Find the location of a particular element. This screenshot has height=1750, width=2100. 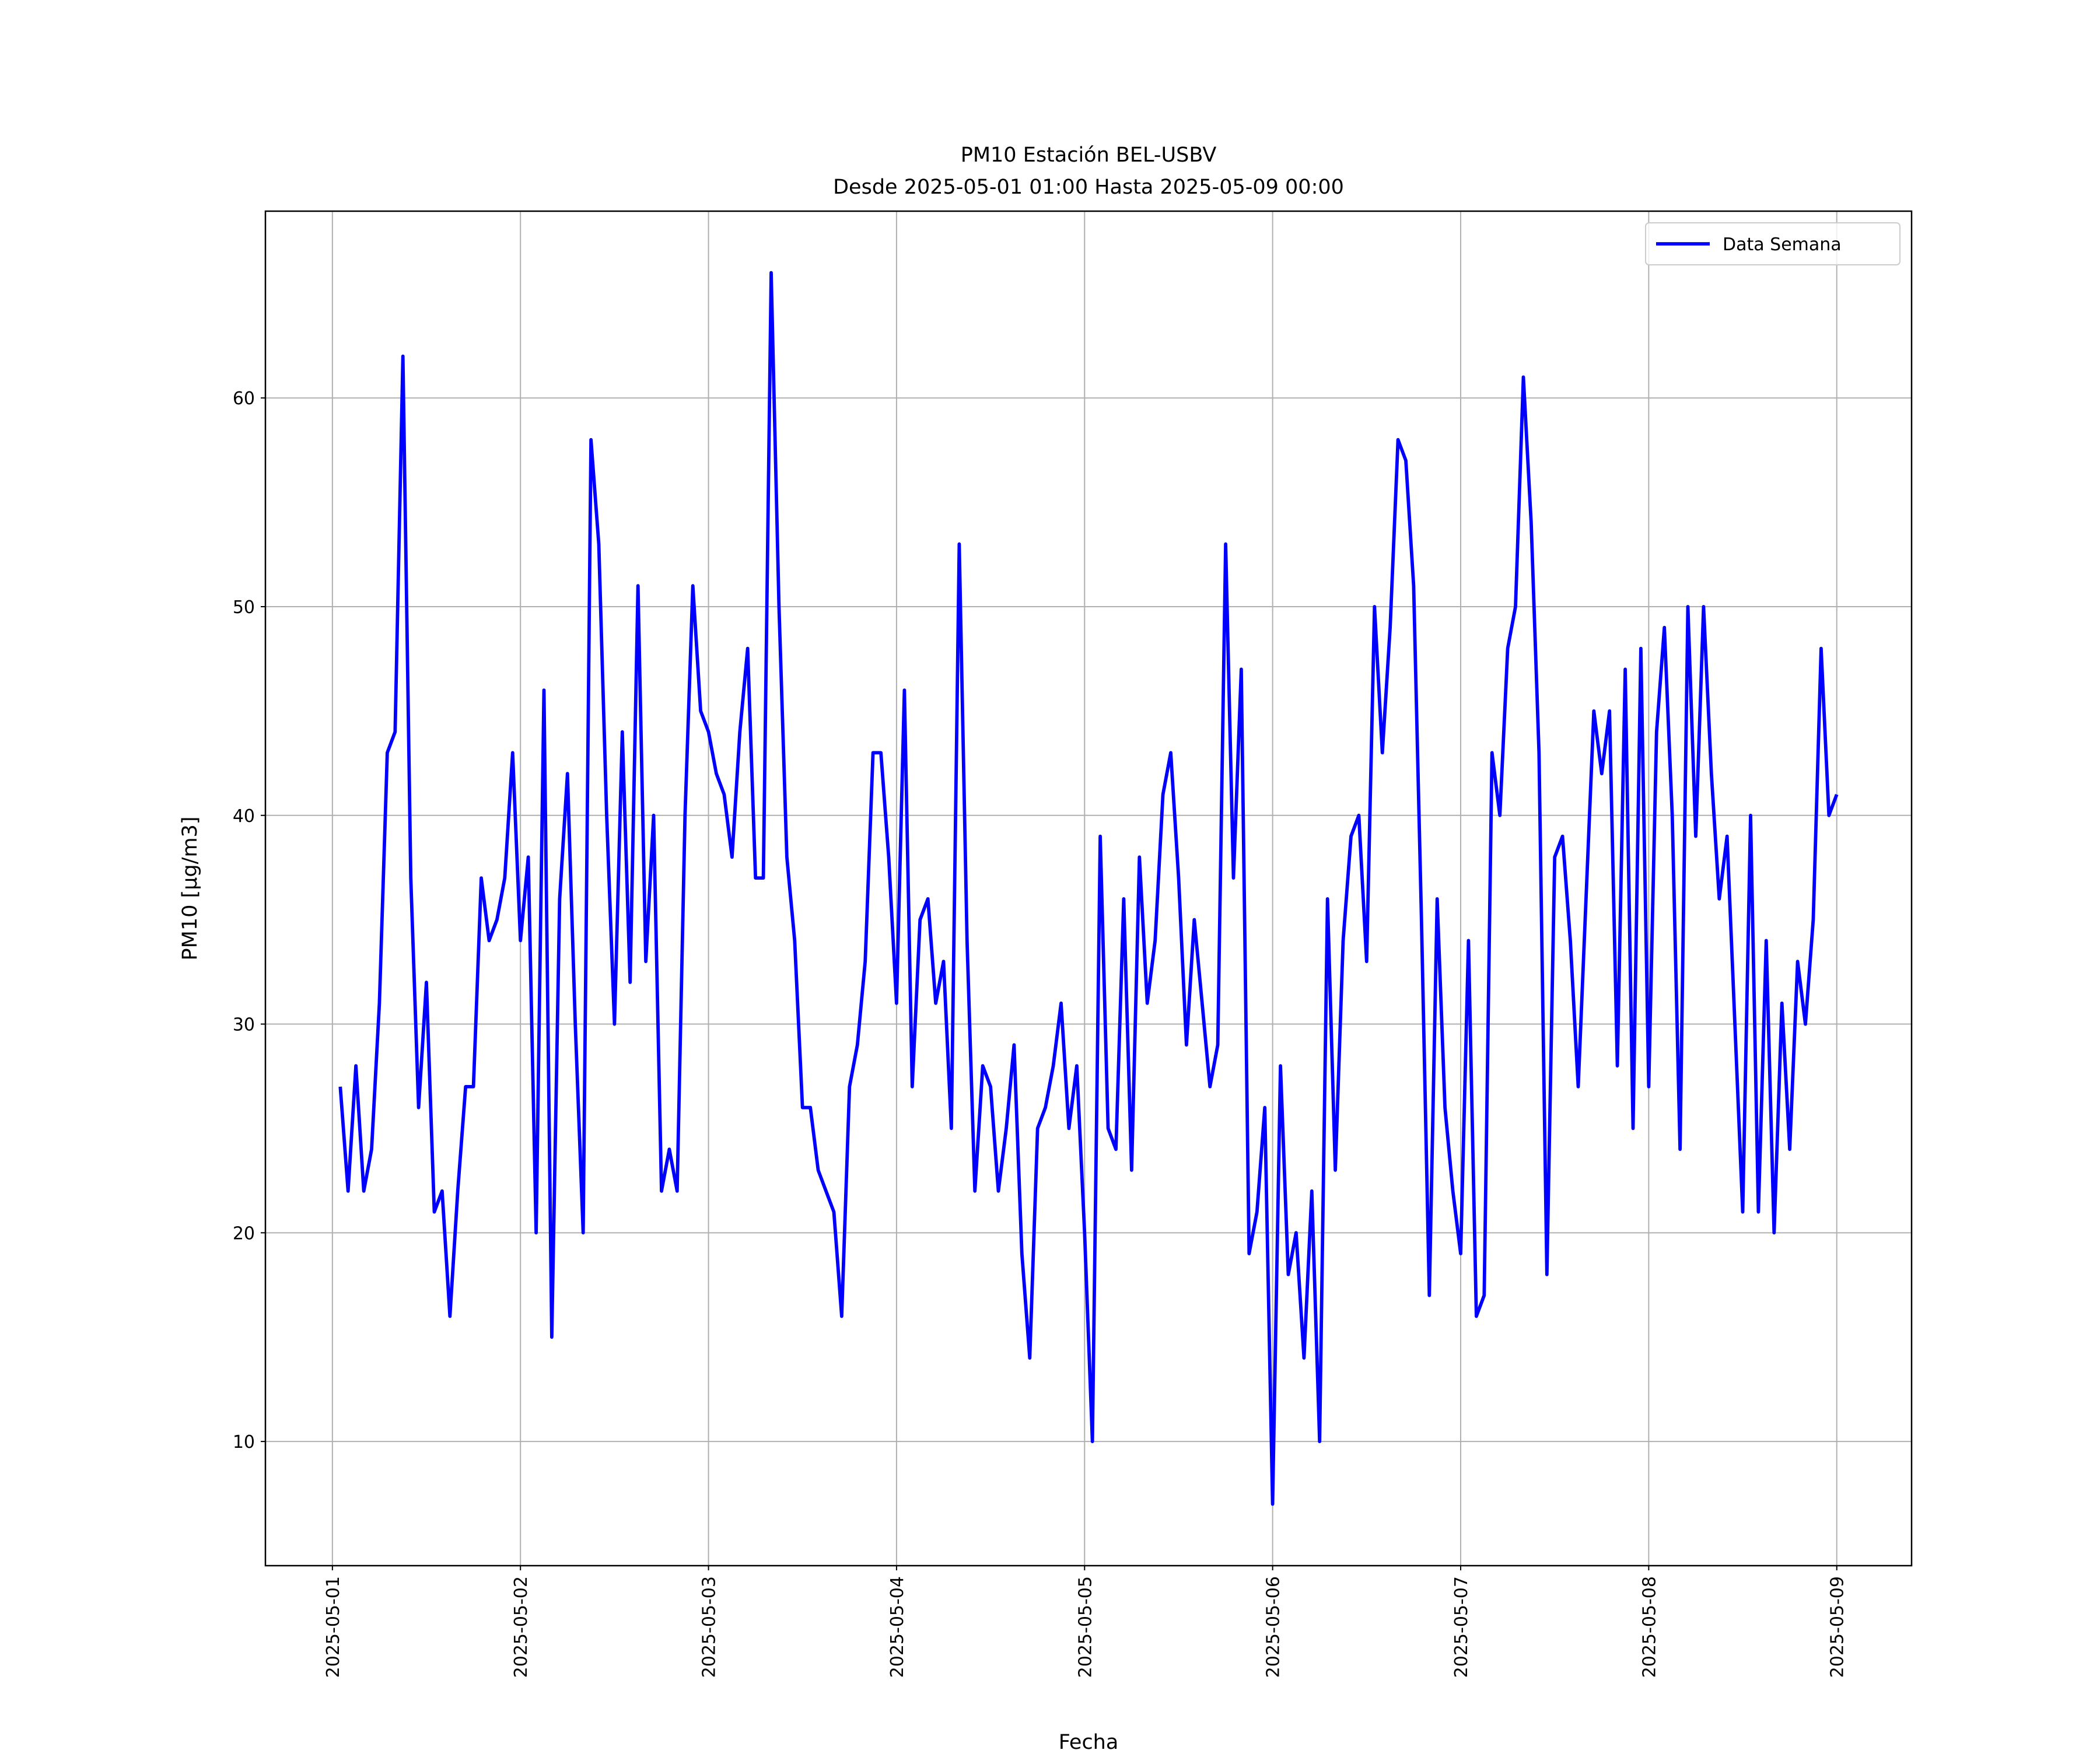

x-tick-label: 2025-05-01 is located at coordinates (333, 1627).